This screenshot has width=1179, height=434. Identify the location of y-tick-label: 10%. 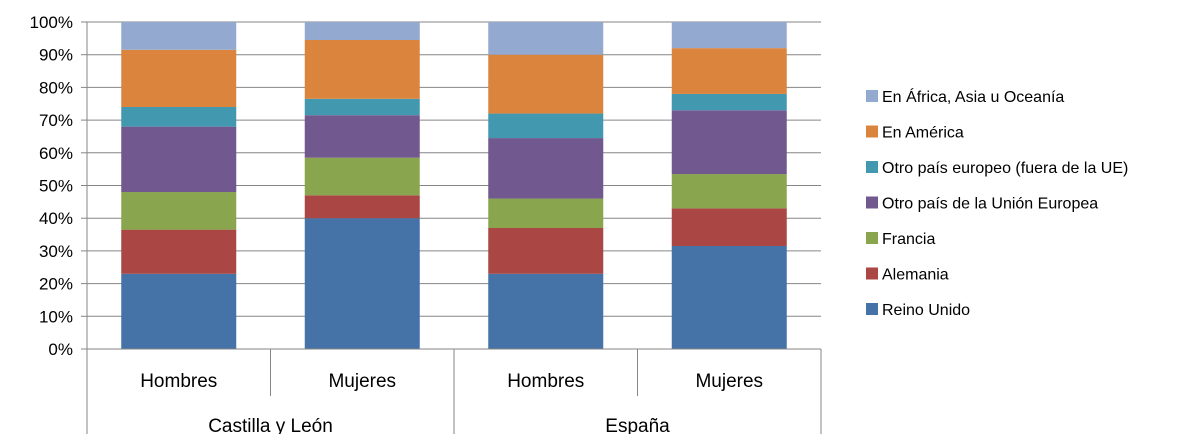
(56, 316).